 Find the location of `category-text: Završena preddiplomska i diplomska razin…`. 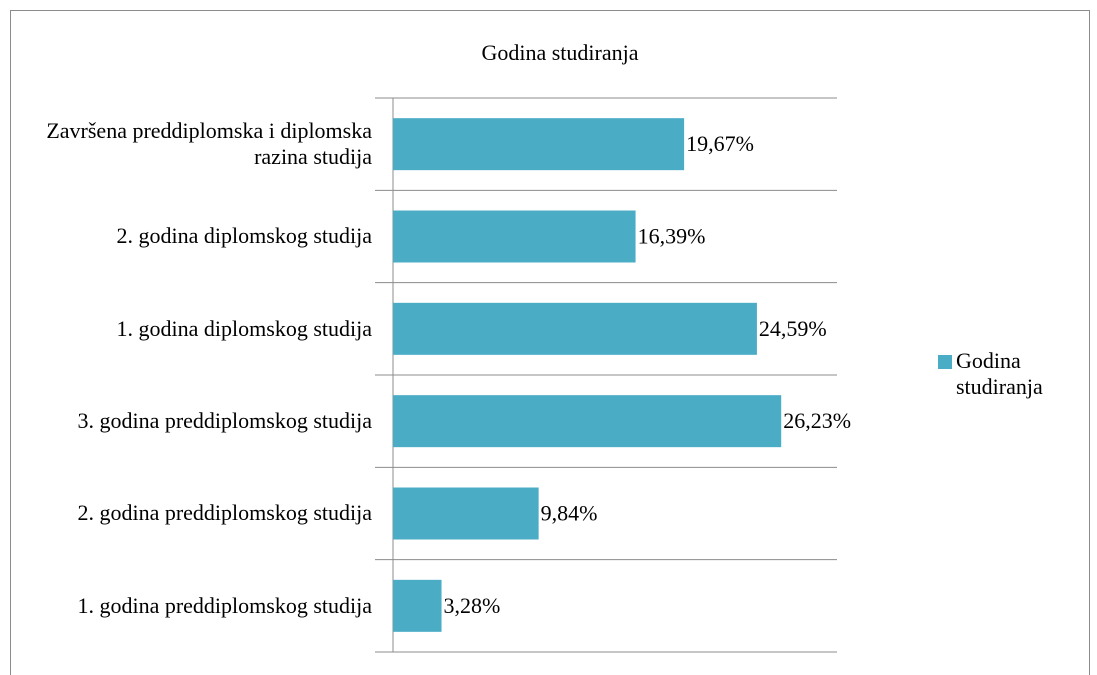

category-text: Završena preddiplomska i diplomska razin… is located at coordinates (209, 144).